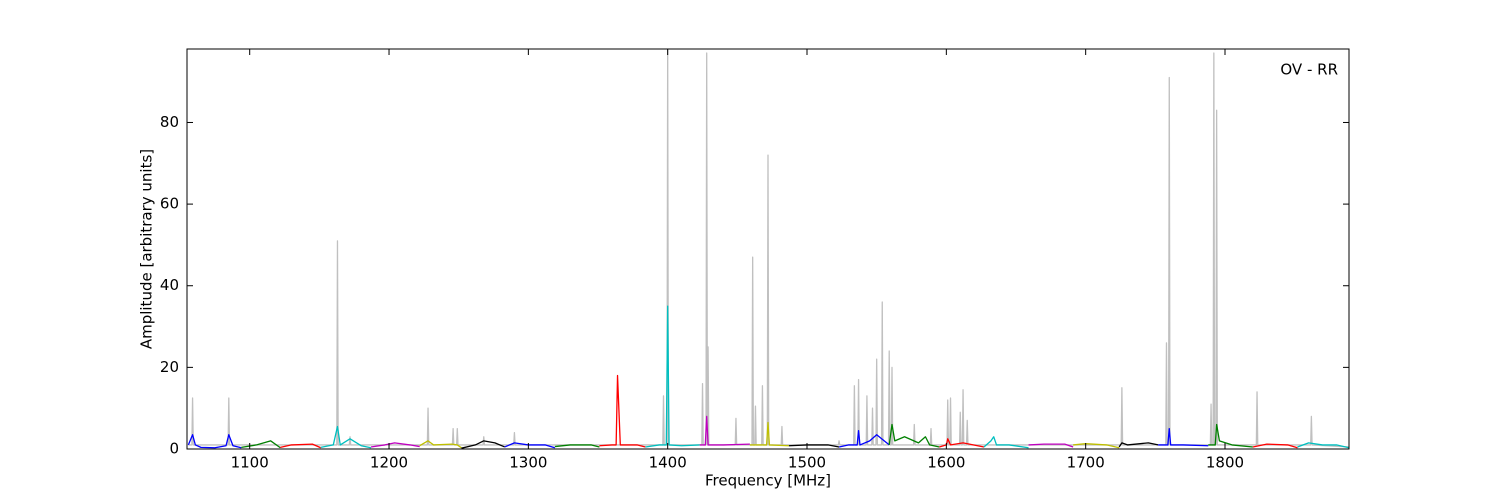 The image size is (1500, 500). I want to click on x-tick-label: 1400, so click(668, 463).